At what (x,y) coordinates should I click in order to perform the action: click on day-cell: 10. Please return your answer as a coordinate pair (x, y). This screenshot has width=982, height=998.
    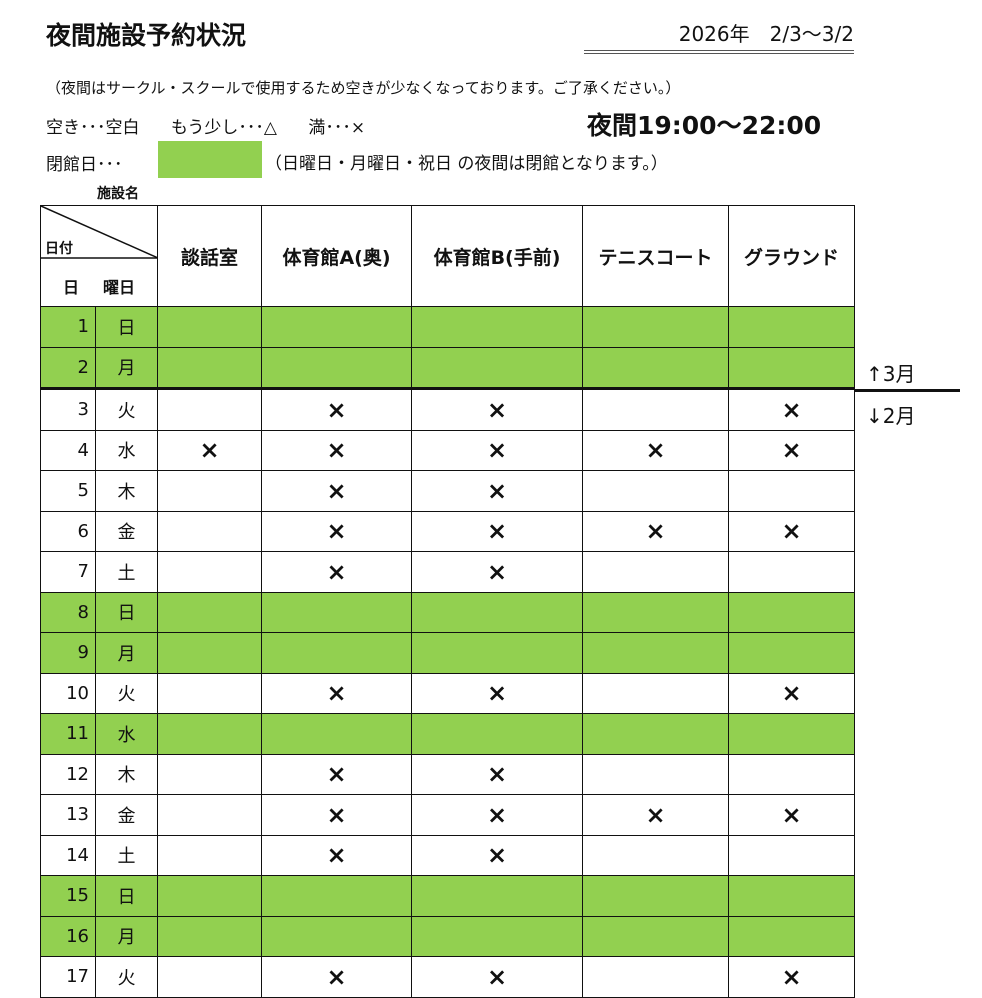
    Looking at the image, I should click on (68, 693).